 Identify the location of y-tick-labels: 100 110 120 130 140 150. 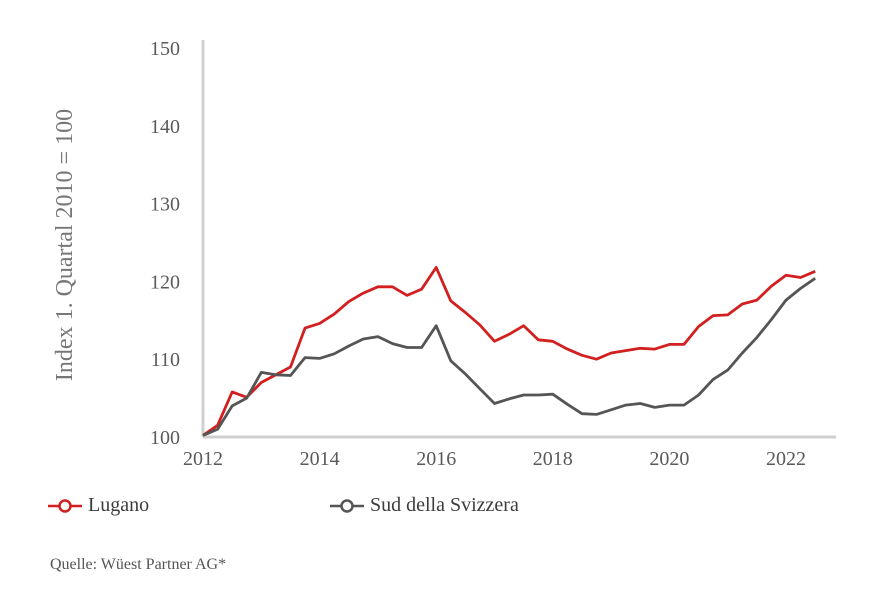
(165, 243).